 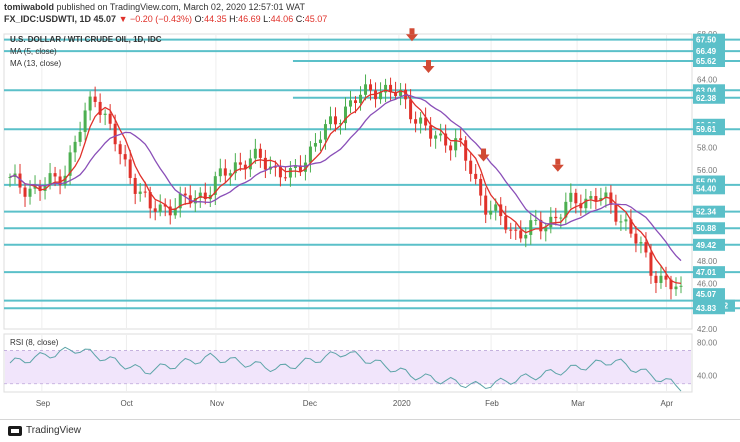 I want to click on brand-name: TradingView, so click(x=54, y=430).